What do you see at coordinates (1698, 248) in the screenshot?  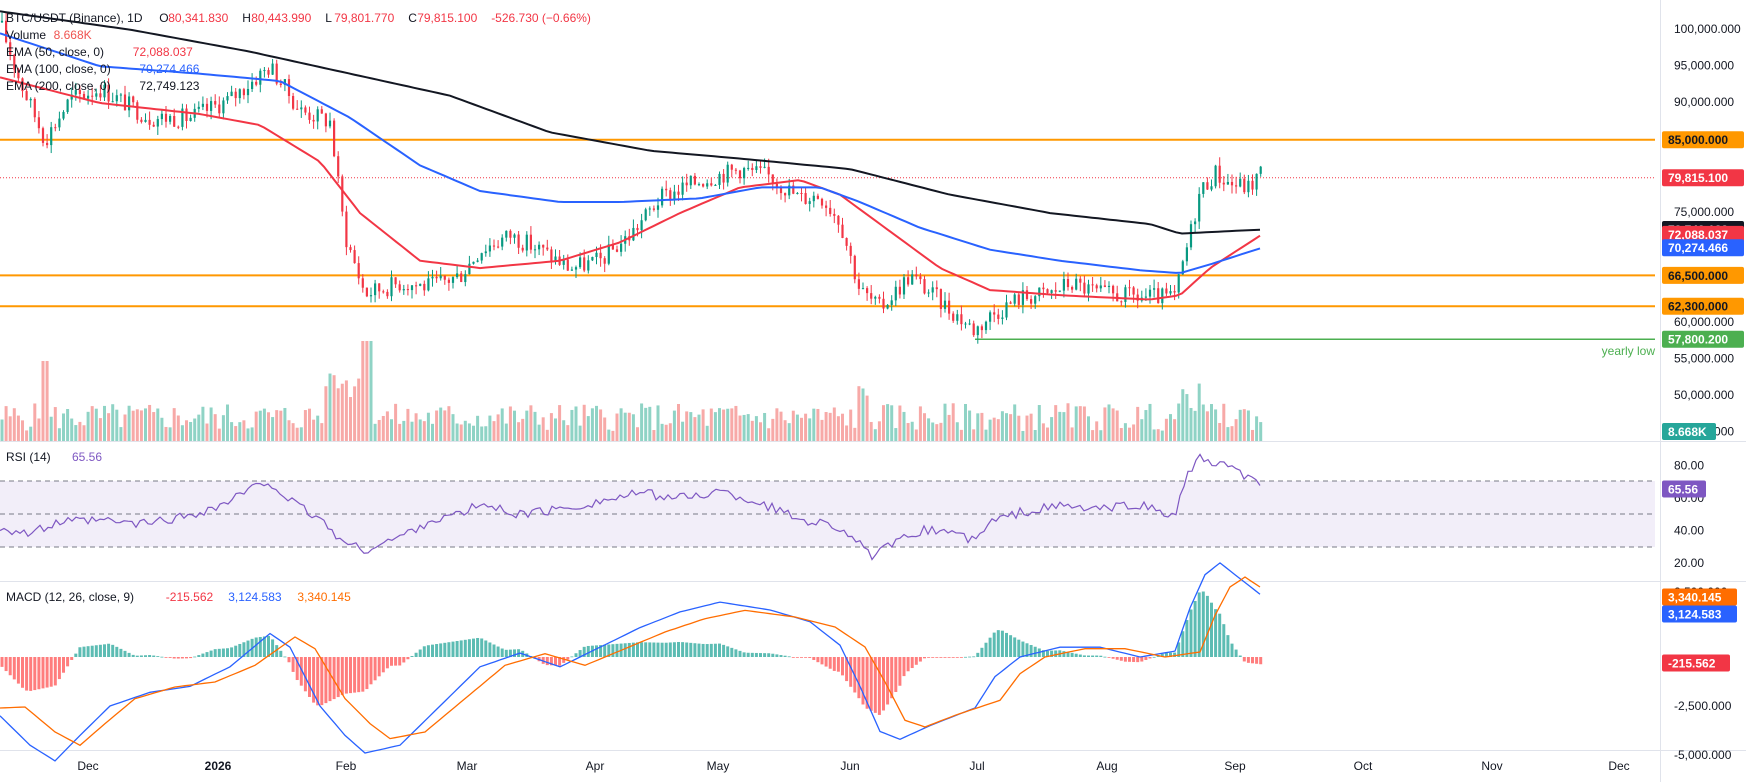 I see `price-label: 70,274.466` at bounding box center [1698, 248].